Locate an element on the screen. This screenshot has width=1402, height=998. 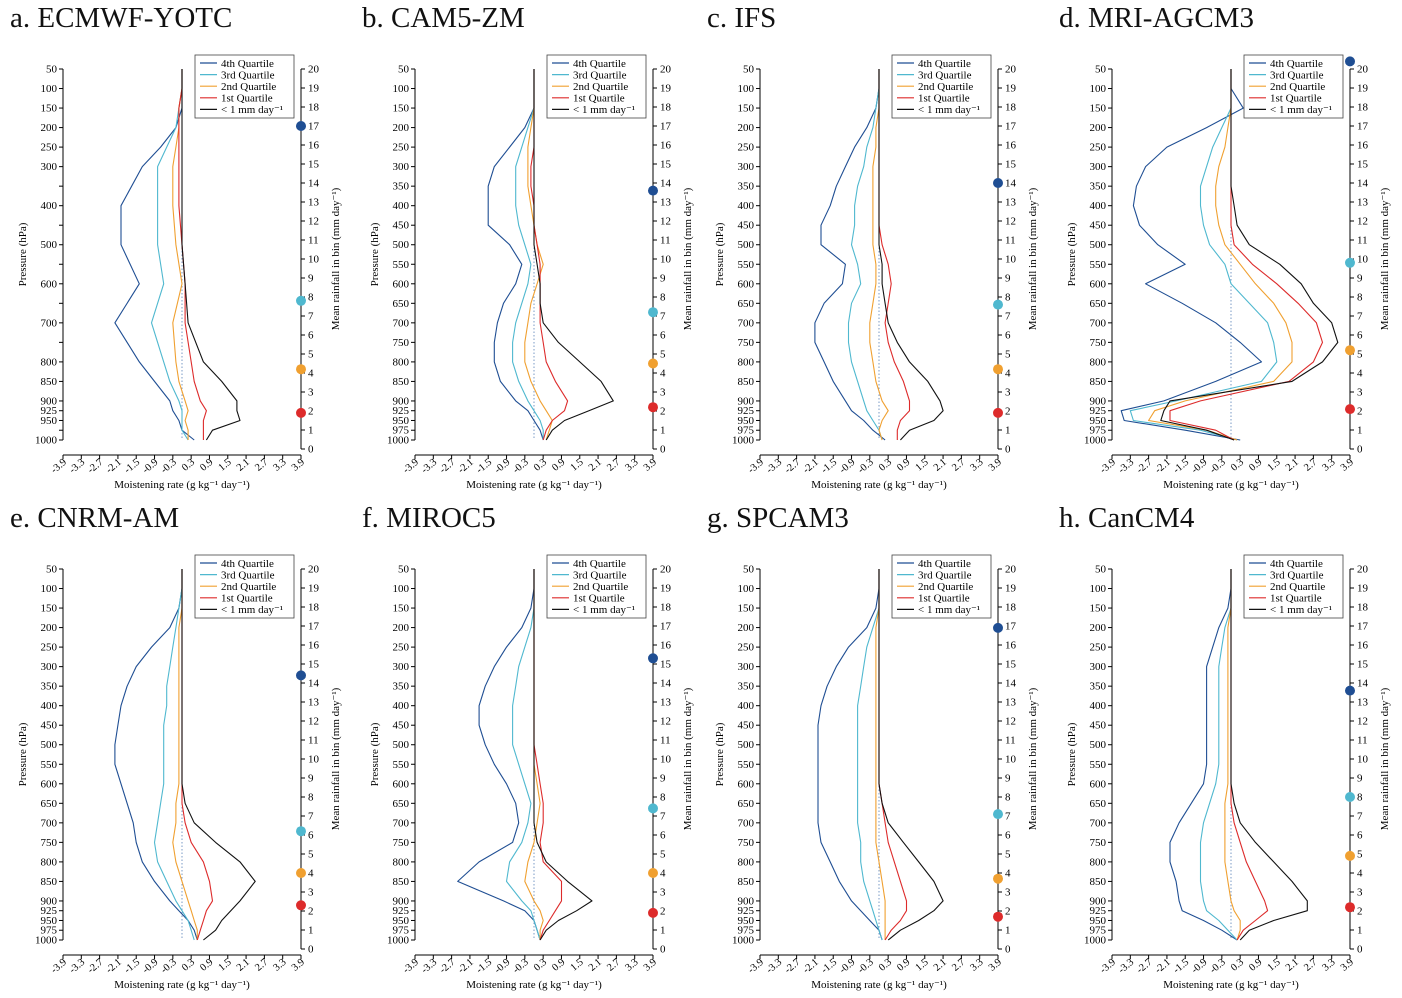
y-tick-label: 925 is located at coordinates (1098, 411).